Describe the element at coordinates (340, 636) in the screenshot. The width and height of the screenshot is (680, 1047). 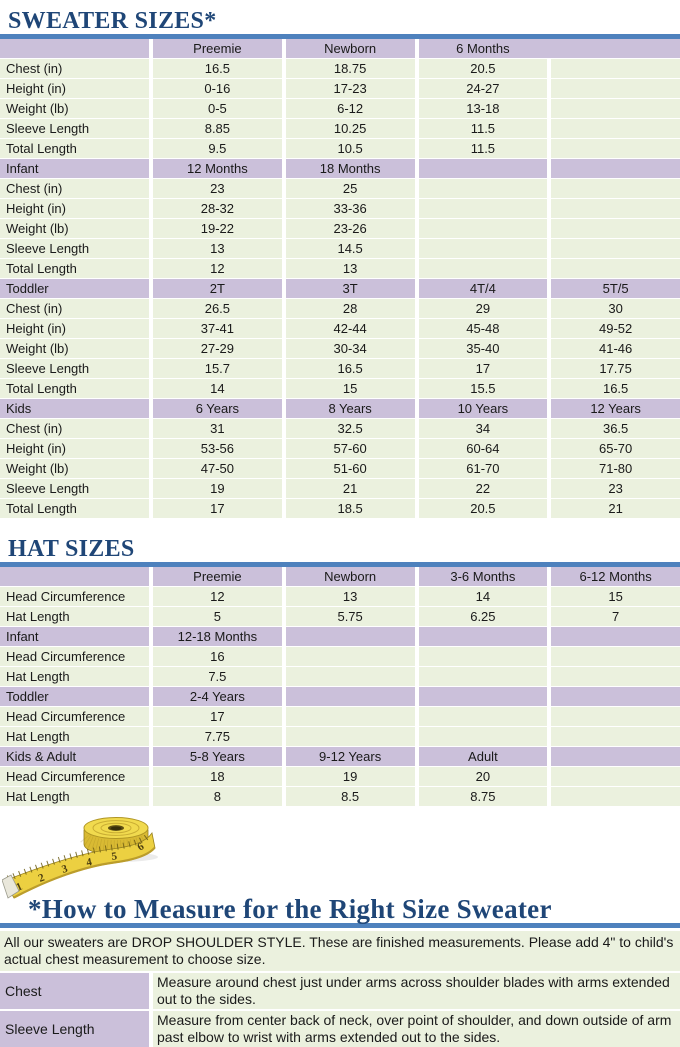
I see `section-header-row: Infant 12-18 Months` at that location.